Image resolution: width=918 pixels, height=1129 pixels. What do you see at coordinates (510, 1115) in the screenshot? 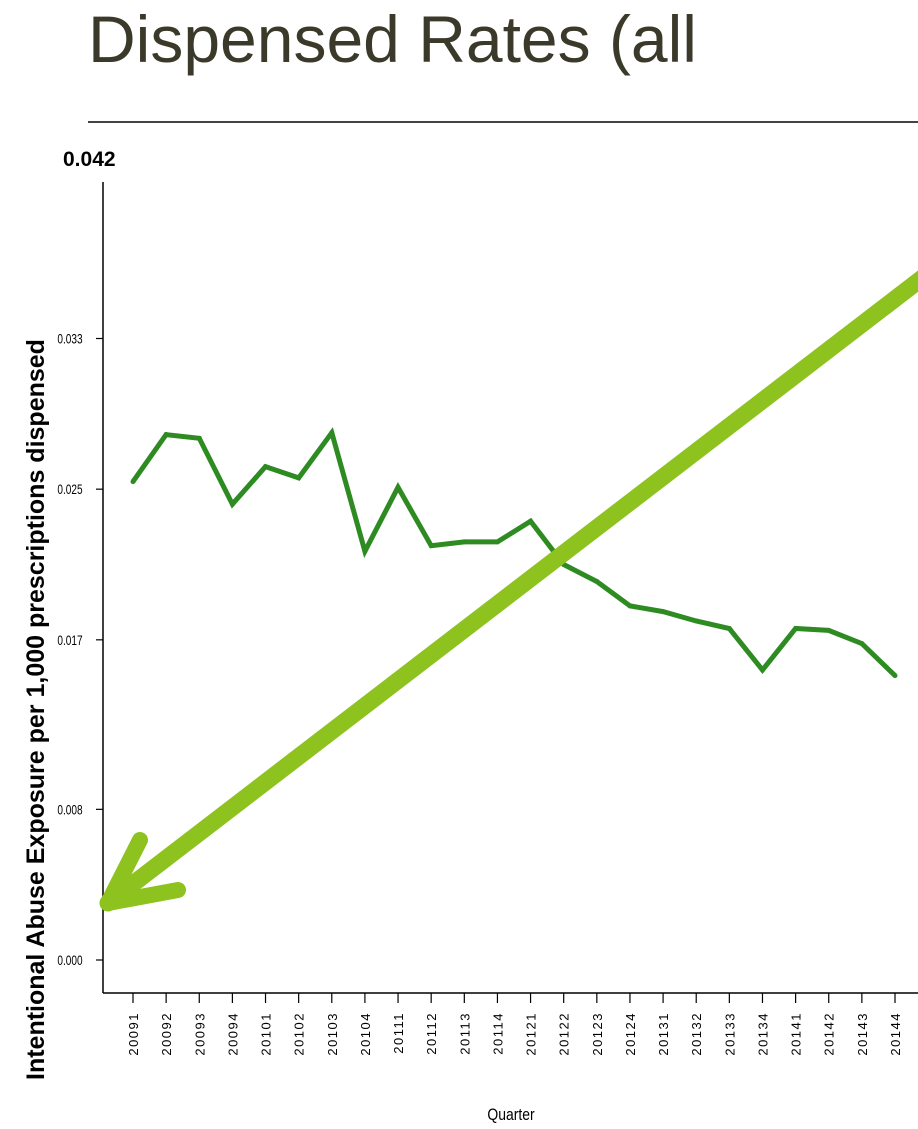
I see `x-axis-label: Quarter` at bounding box center [510, 1115].